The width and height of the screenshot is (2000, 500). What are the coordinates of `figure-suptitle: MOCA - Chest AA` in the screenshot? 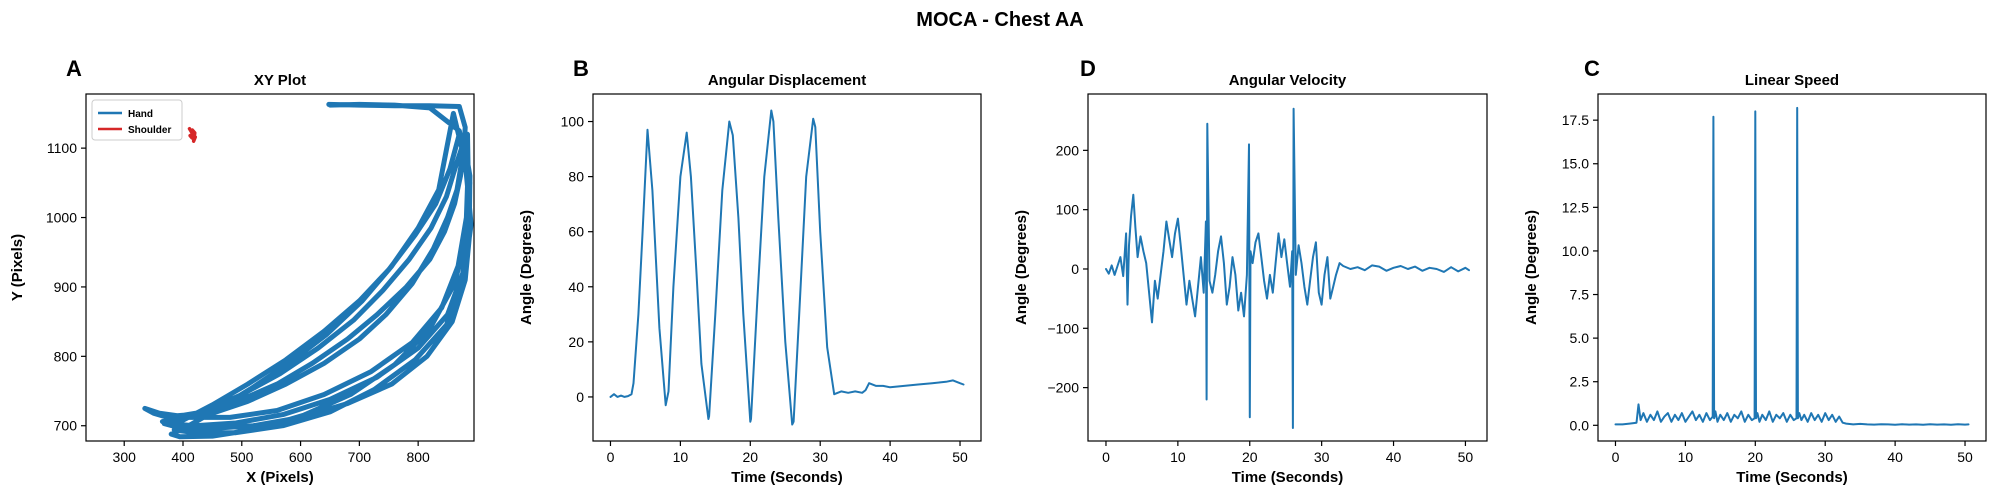 It's located at (999, 20).